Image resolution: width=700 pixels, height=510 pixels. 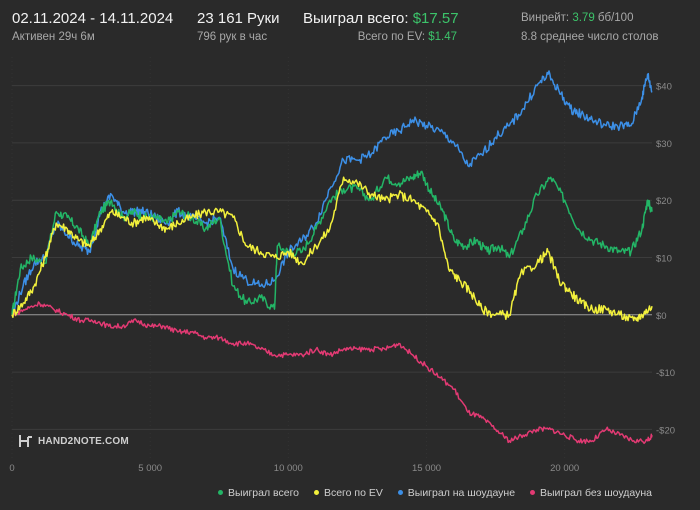 What do you see at coordinates (53, 37) in the screenshot?
I see `active-time: Активен 29ч 6м` at bounding box center [53, 37].